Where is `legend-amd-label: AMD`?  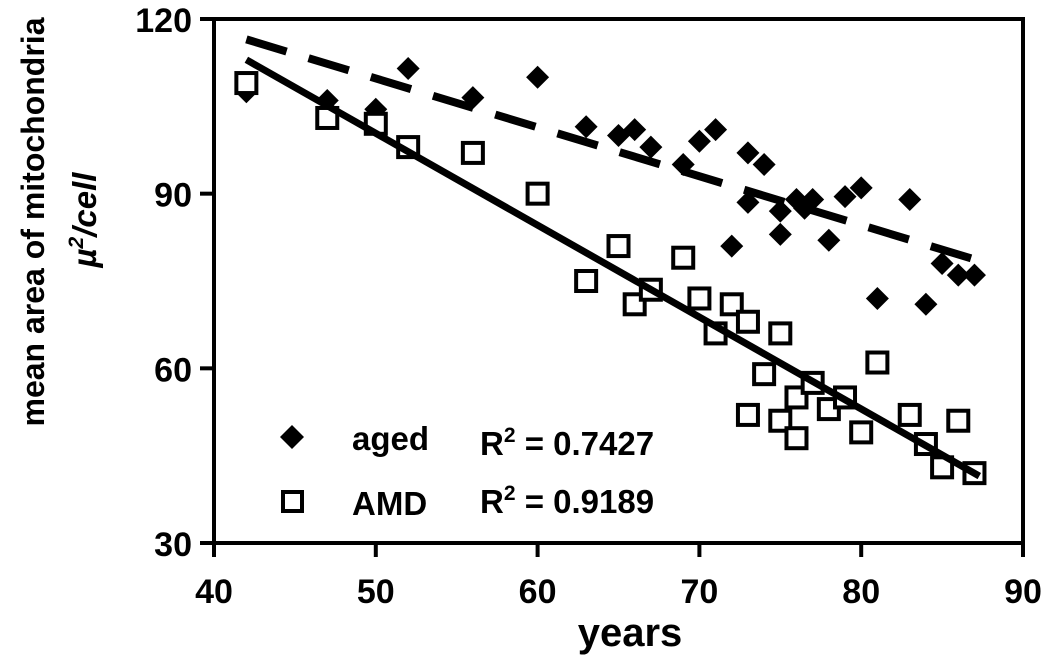 legend-amd-label: AMD is located at coordinates (389, 503).